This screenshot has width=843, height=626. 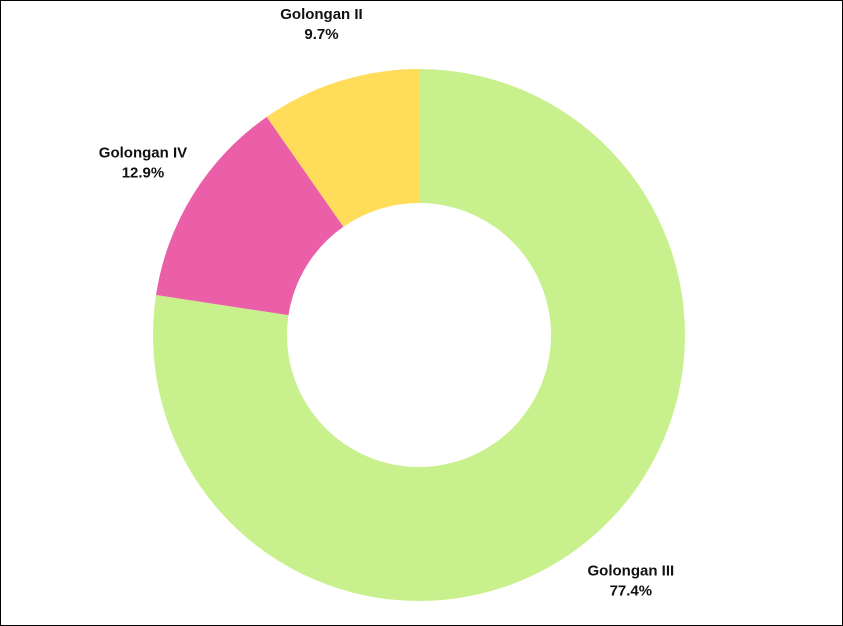 I want to click on slice-value-label: 77.4%, so click(x=631, y=590).